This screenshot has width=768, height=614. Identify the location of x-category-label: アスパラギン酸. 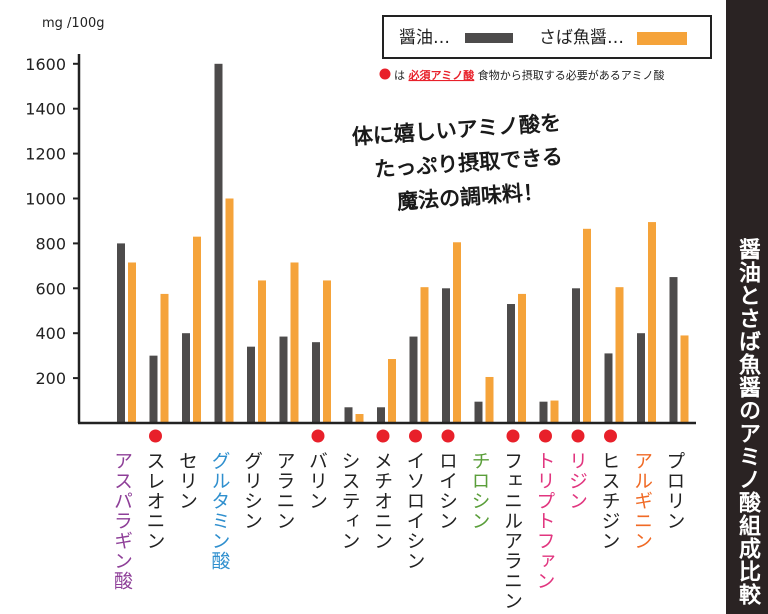
(122, 521).